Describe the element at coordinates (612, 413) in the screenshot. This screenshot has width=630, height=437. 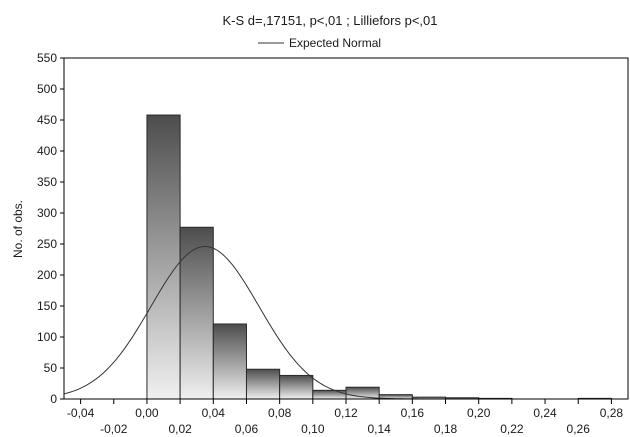
I see `x-tick-label: 0,28` at that location.